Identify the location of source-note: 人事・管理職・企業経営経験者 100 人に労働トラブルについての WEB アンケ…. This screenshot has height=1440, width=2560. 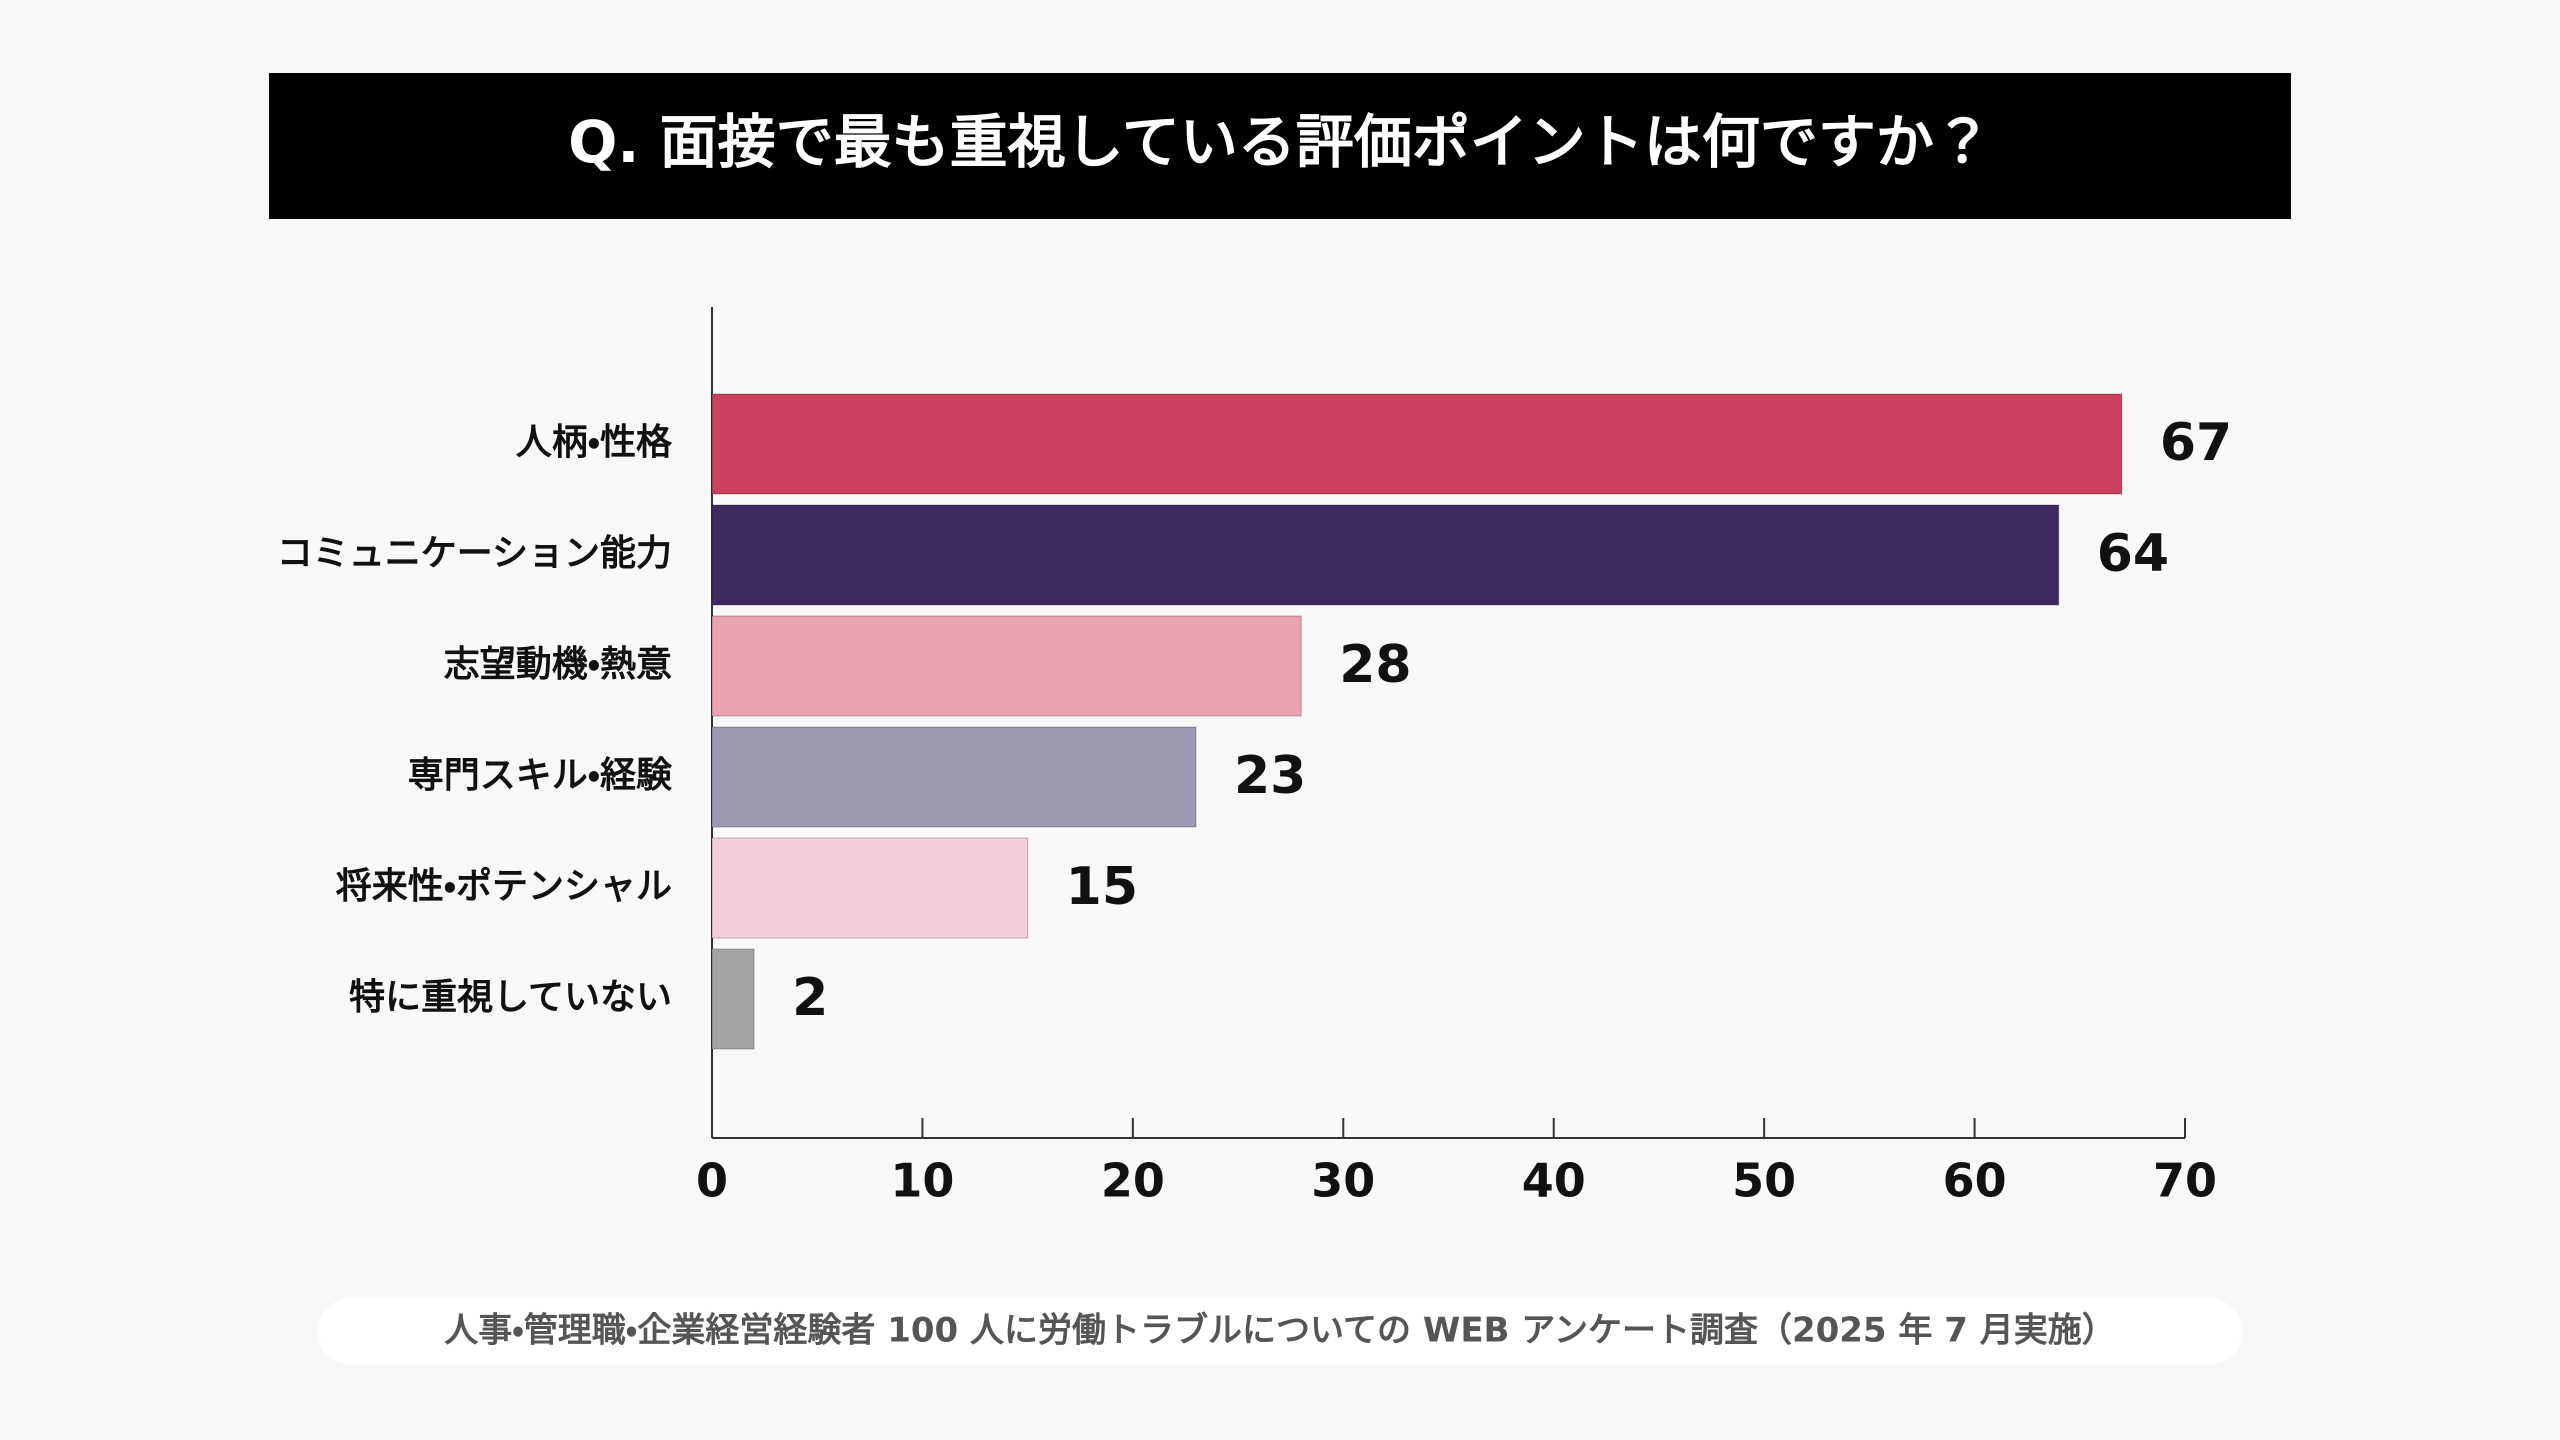
(1280, 1331).